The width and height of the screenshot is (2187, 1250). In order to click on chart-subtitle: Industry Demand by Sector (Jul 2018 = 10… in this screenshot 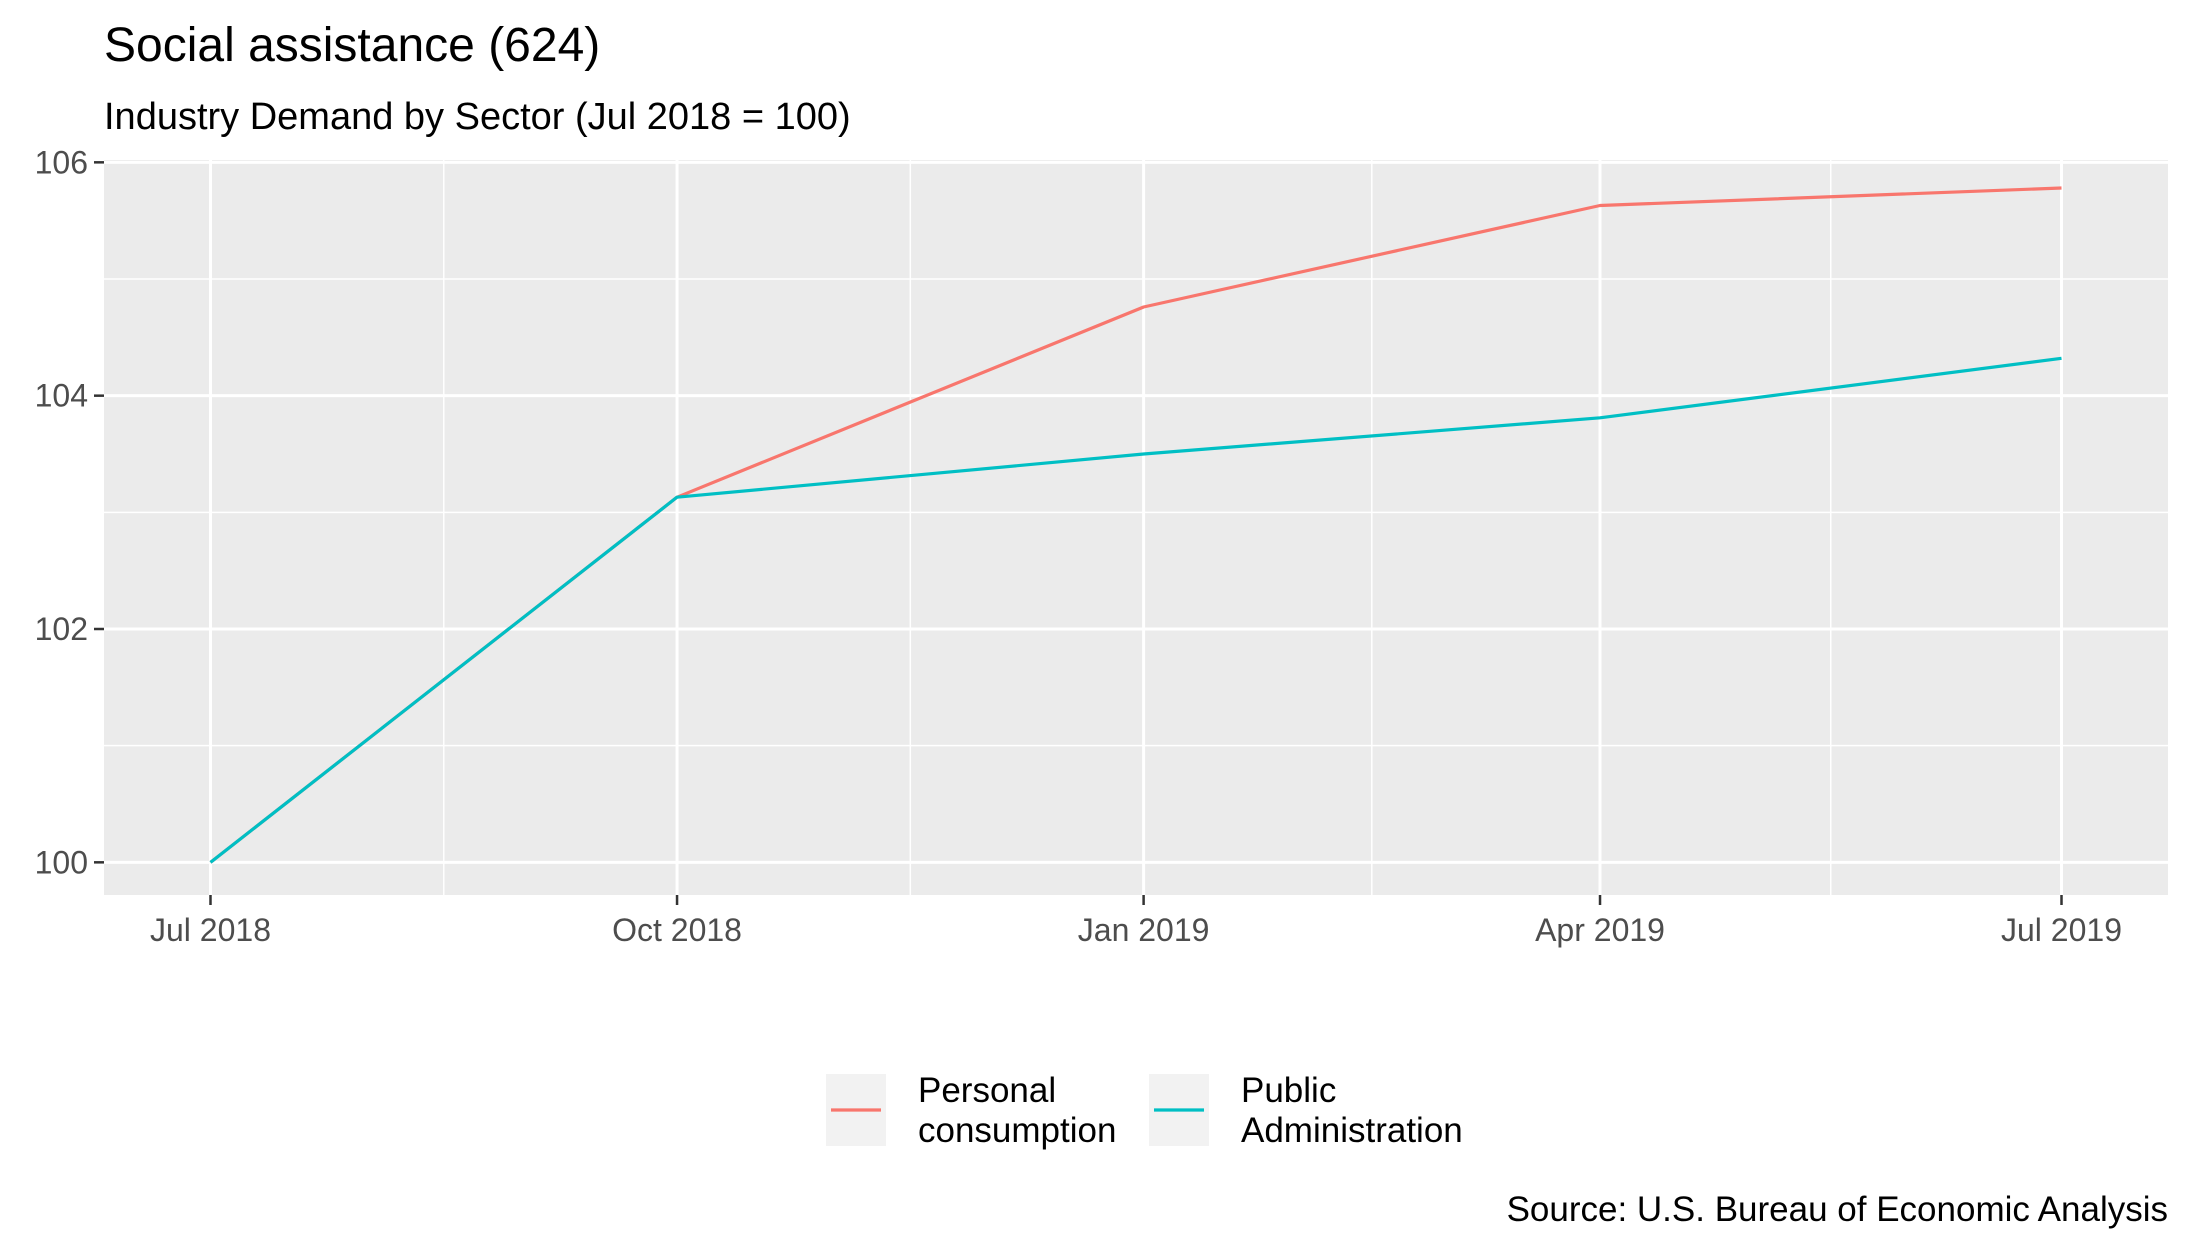, I will do `click(477, 117)`.